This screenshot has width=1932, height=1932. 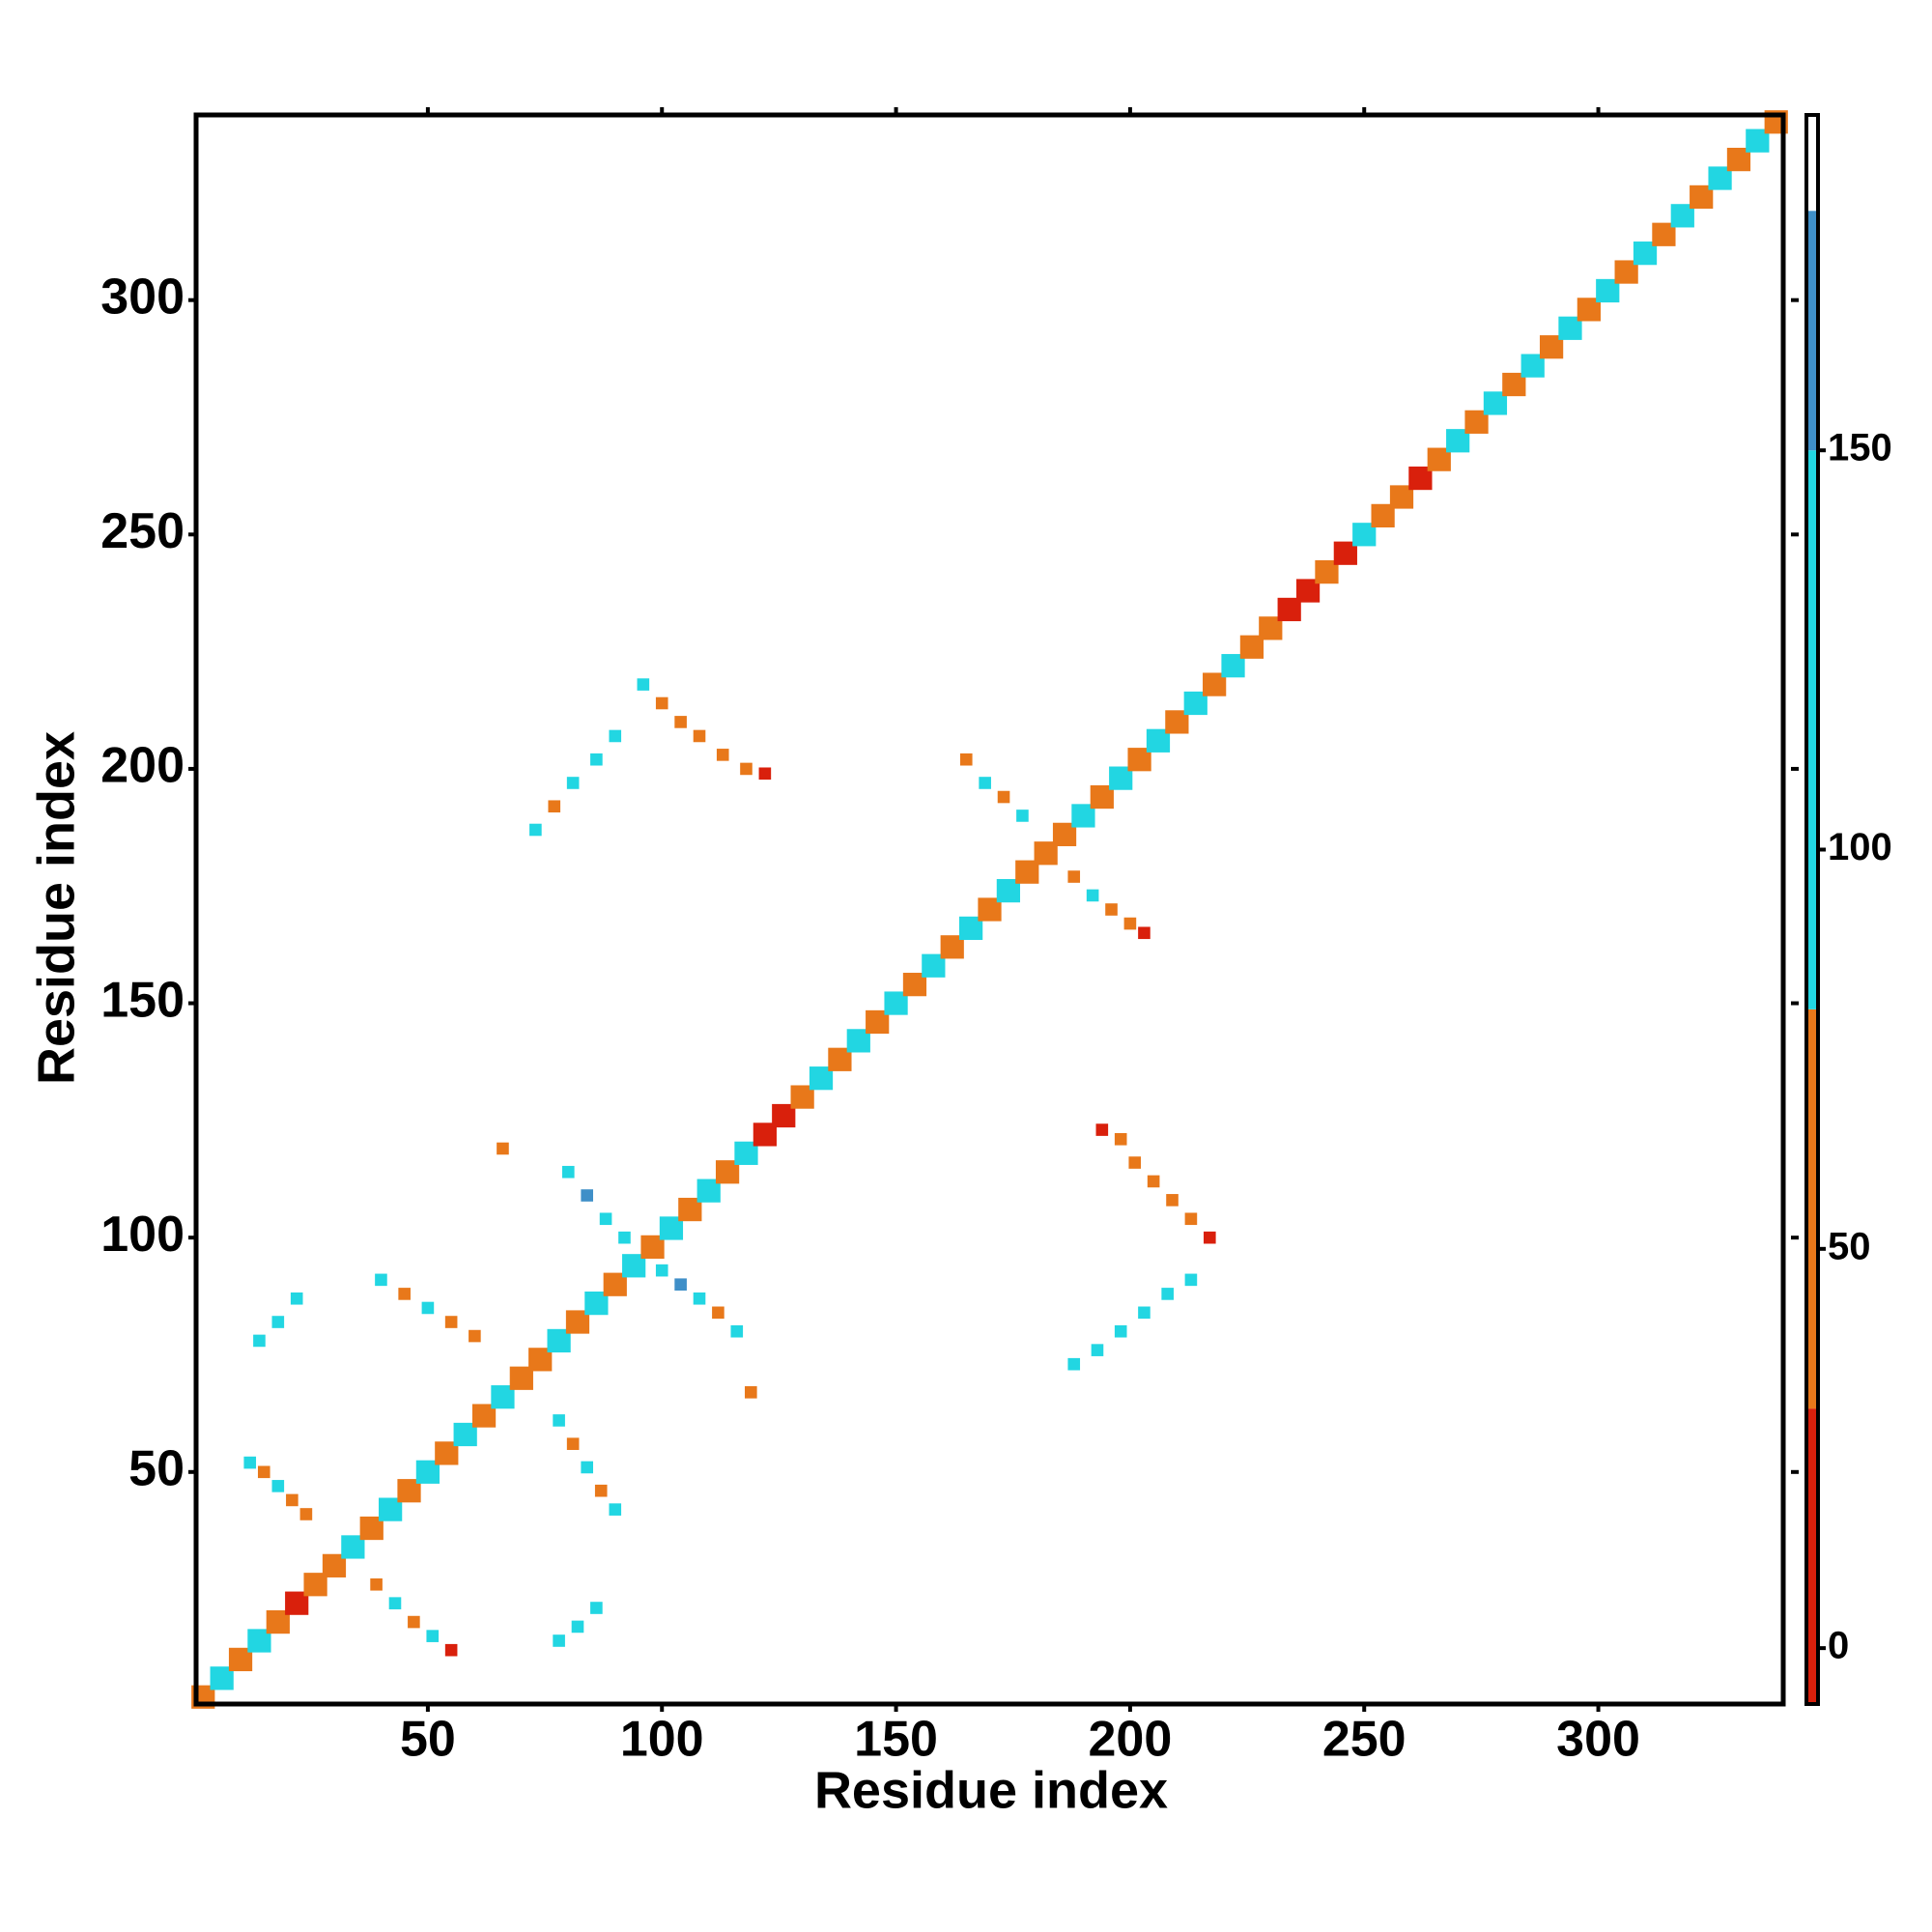 What do you see at coordinates (1598, 1740) in the screenshot?
I see `x-tick-label: 300` at bounding box center [1598, 1740].